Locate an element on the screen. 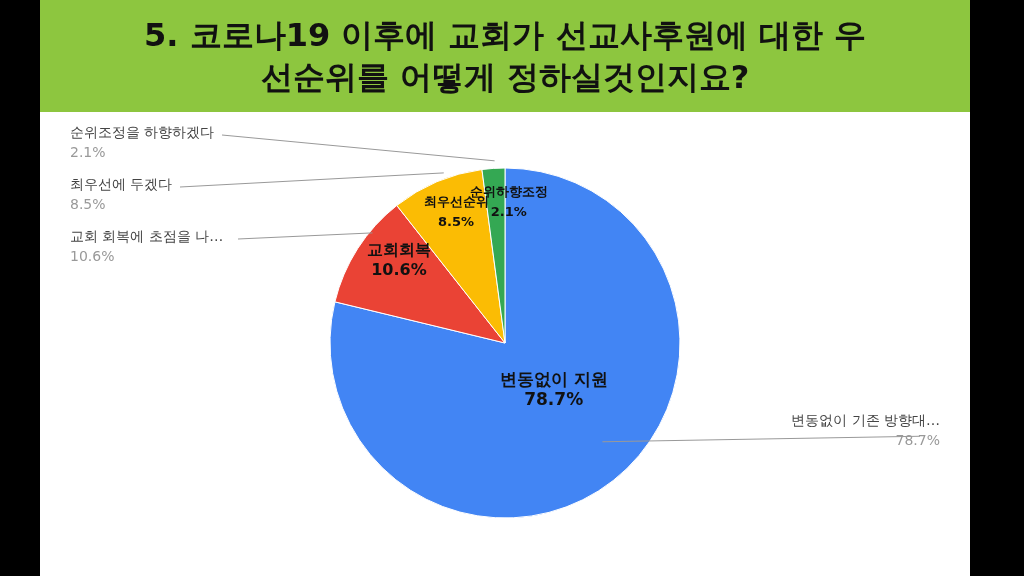 This screenshot has height=576, width=1024. data-label: 10.6% is located at coordinates (399, 269).